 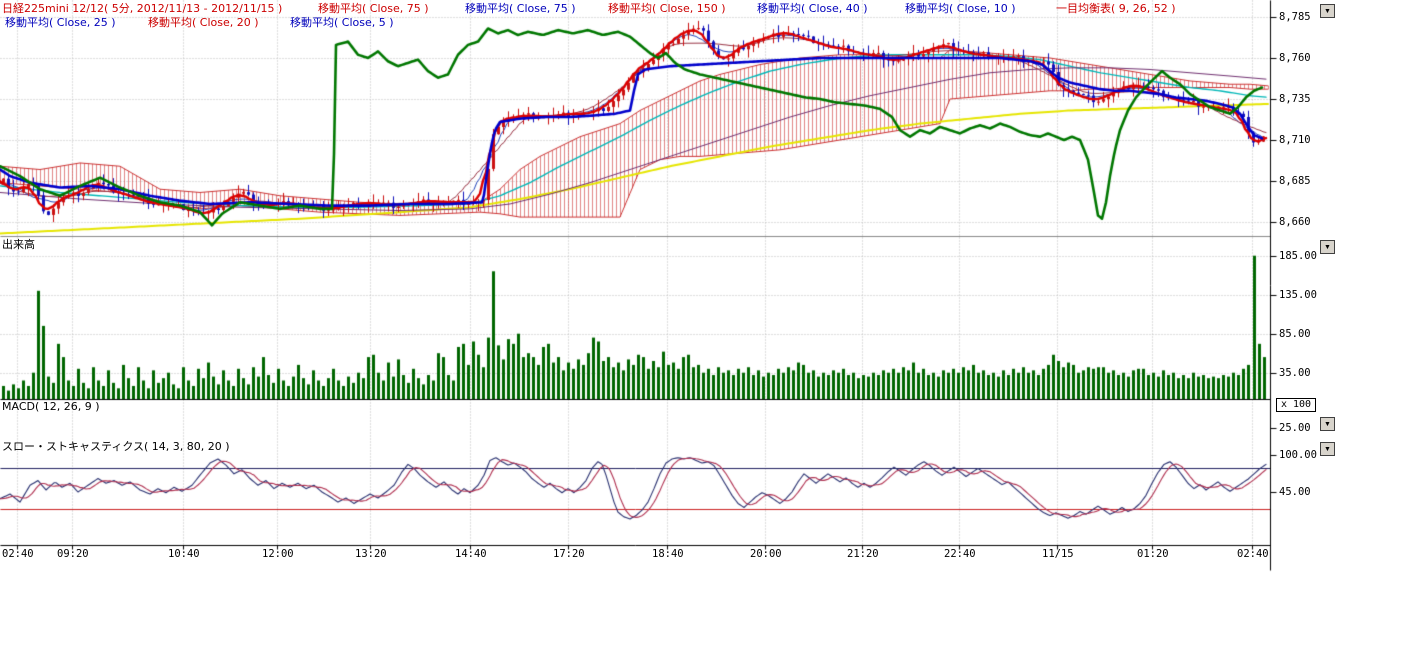 What do you see at coordinates (18, 244) in the screenshot?
I see `volume-pane-label: 出来高` at bounding box center [18, 244].